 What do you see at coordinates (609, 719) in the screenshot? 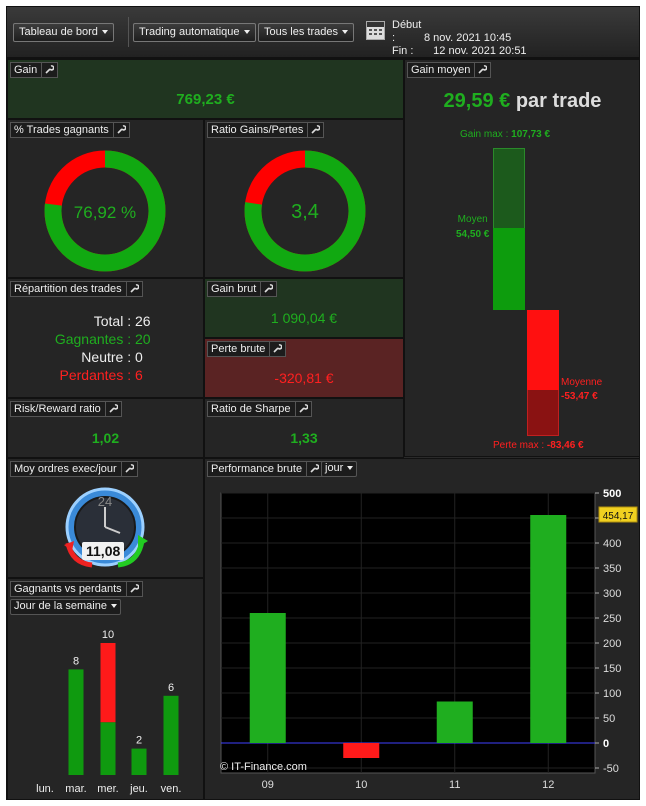
I see `perf-y-tick-label: 50` at bounding box center [609, 719].